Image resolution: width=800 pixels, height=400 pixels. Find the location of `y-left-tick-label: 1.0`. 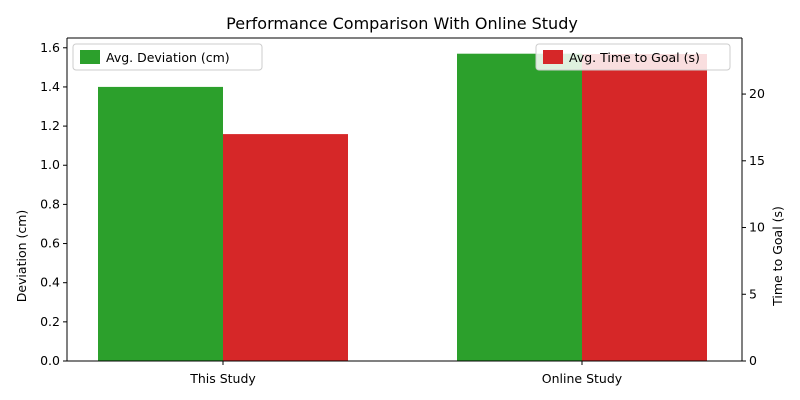

y-left-tick-label: 1.0 is located at coordinates (50, 164).